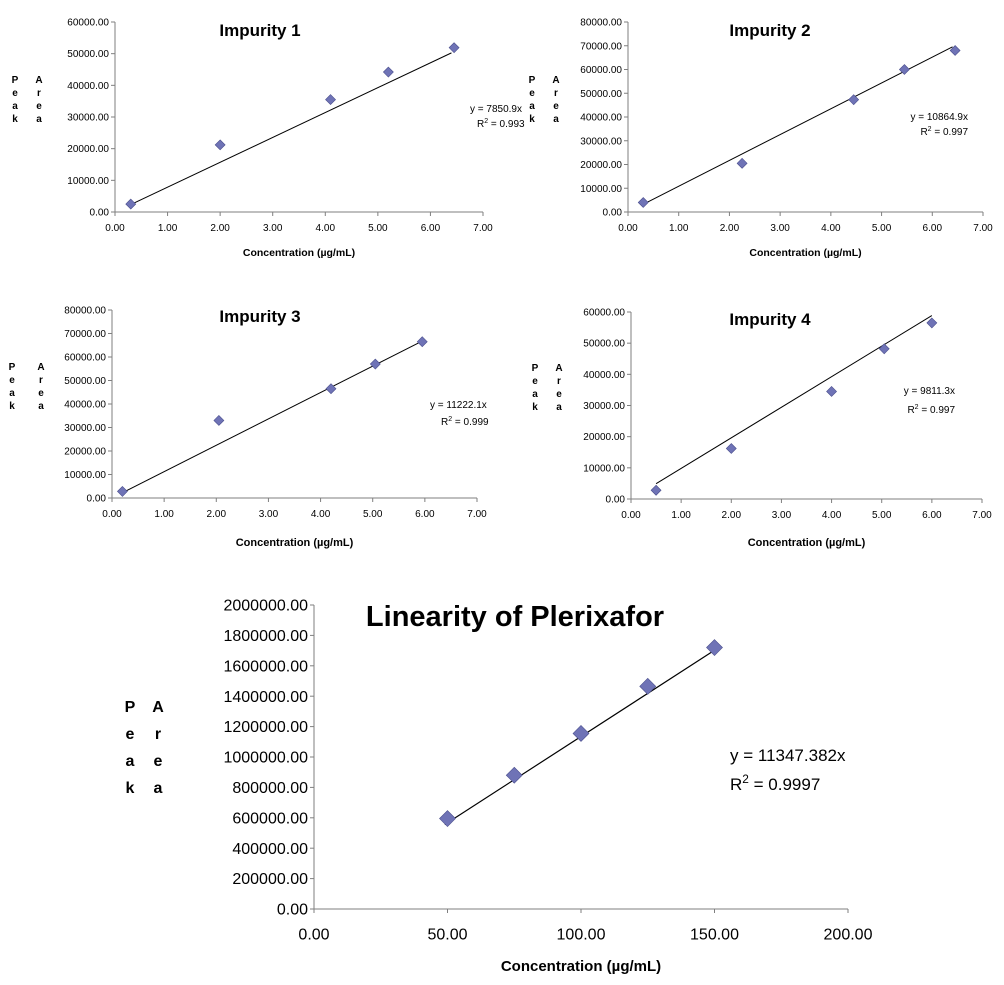 The height and width of the screenshot is (985, 1004). What do you see at coordinates (714, 934) in the screenshot?
I see `x-tick-label: 150.00` at bounding box center [714, 934].